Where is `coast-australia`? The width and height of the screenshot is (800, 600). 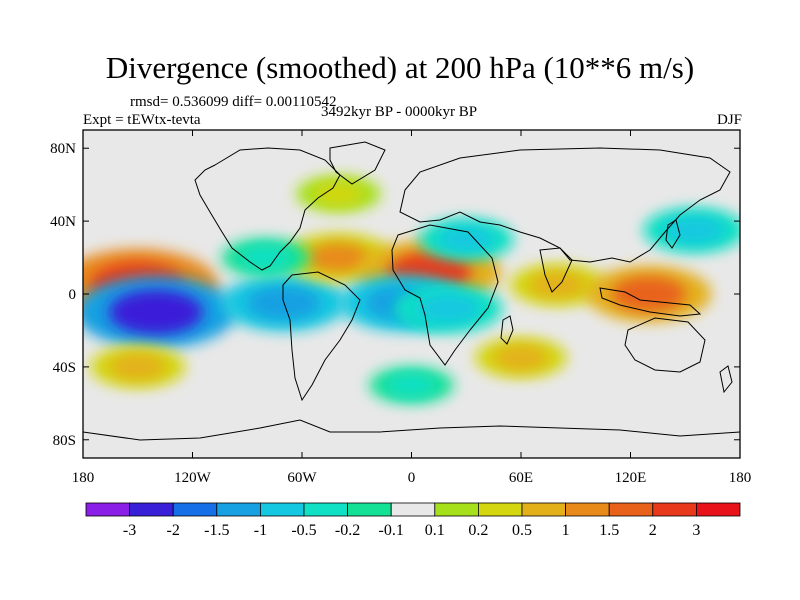 coast-australia is located at coordinates (665, 345).